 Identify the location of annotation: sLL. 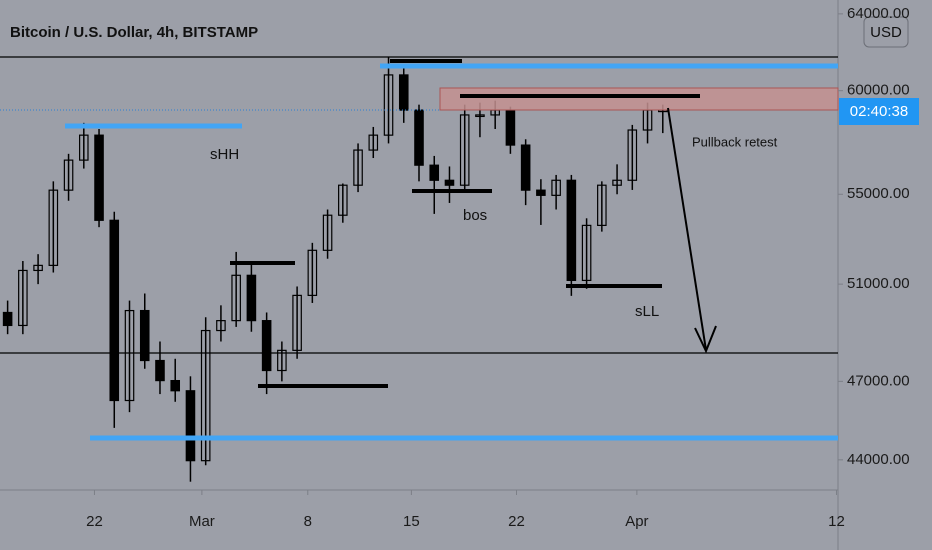
(647, 311).